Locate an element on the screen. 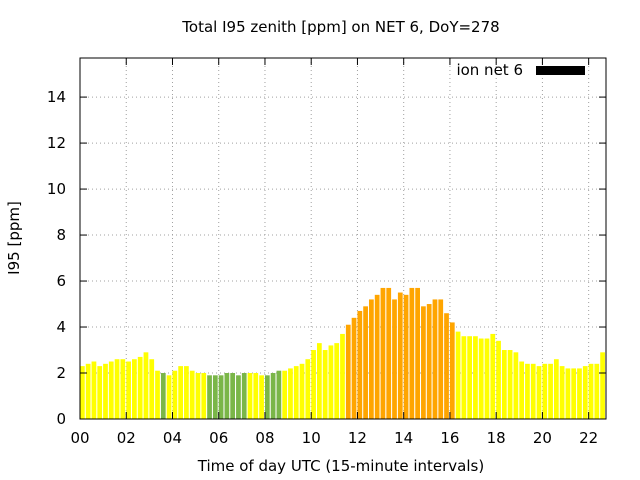 The width and height of the screenshot is (640, 480). y-tick-label: 10 is located at coordinates (56, 189).